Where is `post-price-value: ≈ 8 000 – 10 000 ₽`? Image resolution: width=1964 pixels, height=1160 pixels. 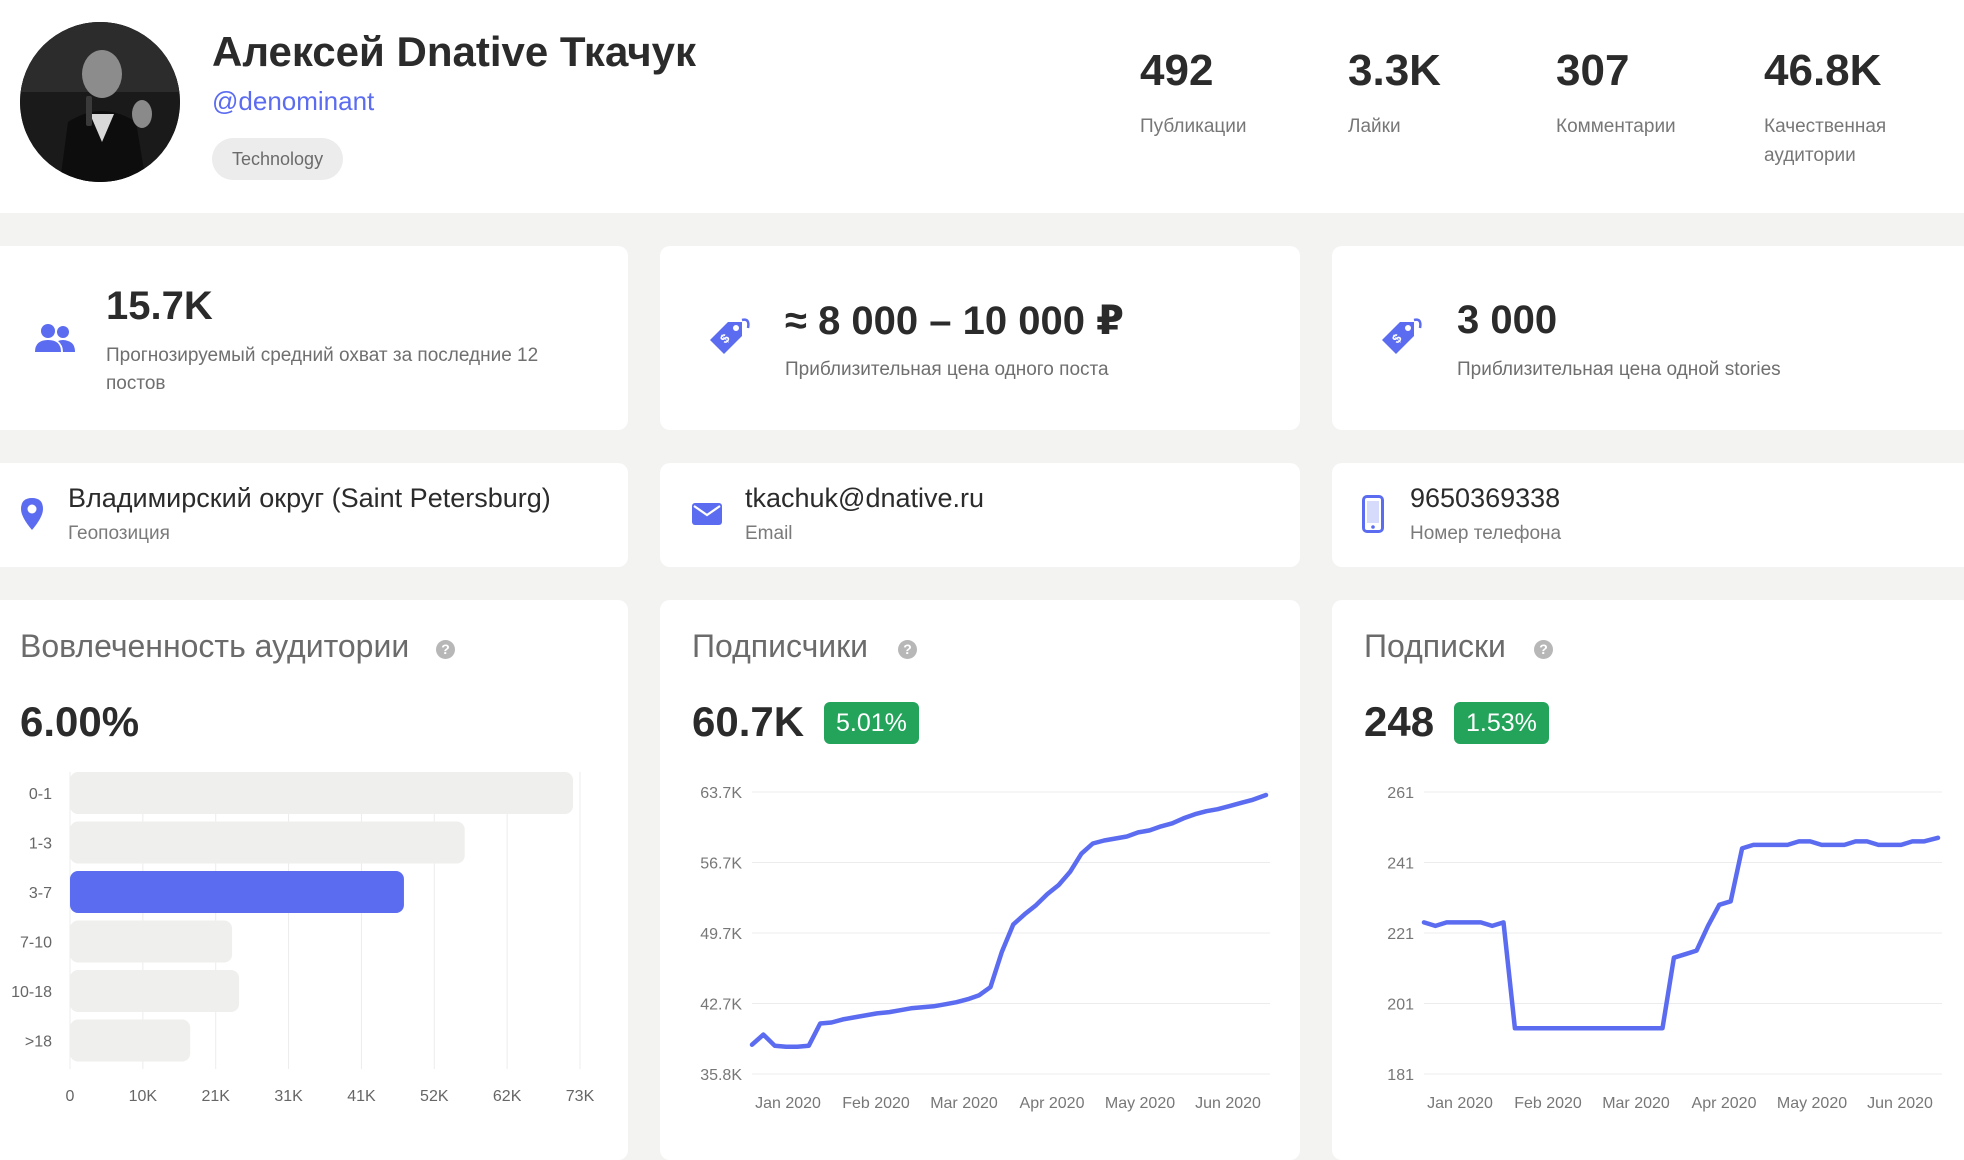
post-price-value: ≈ 8 000 – 10 000 ₽ is located at coordinates (954, 321).